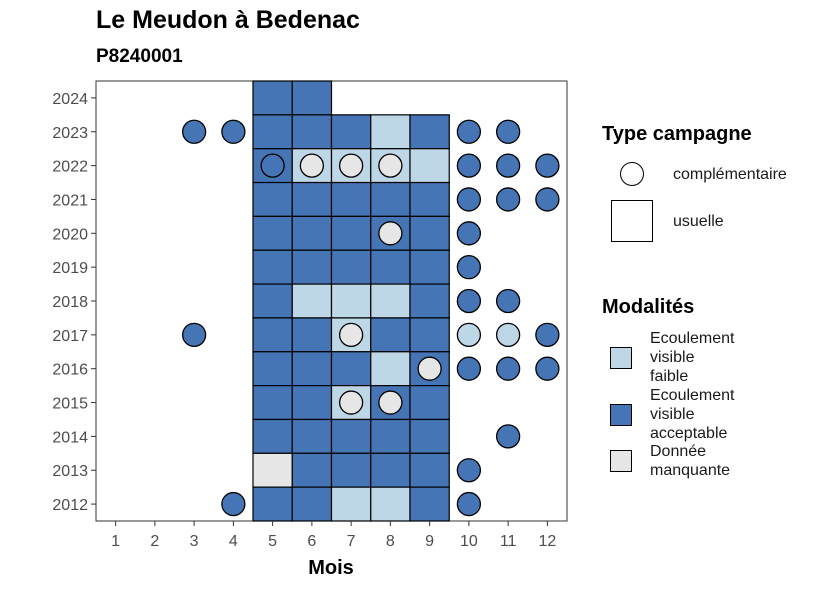 The width and height of the screenshot is (826, 590). What do you see at coordinates (311, 541) in the screenshot?
I see `x-tick-label-6: 6` at bounding box center [311, 541].